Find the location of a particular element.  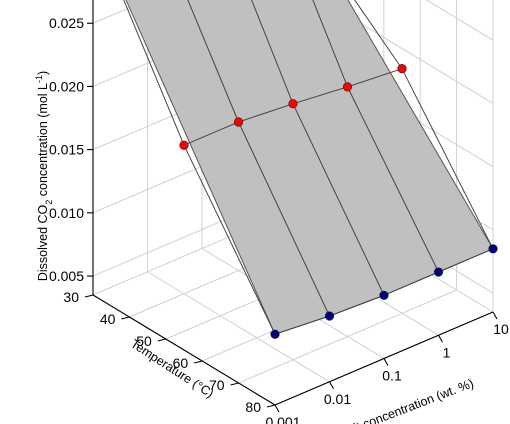

y-tick-label: 50 is located at coordinates (144, 341).